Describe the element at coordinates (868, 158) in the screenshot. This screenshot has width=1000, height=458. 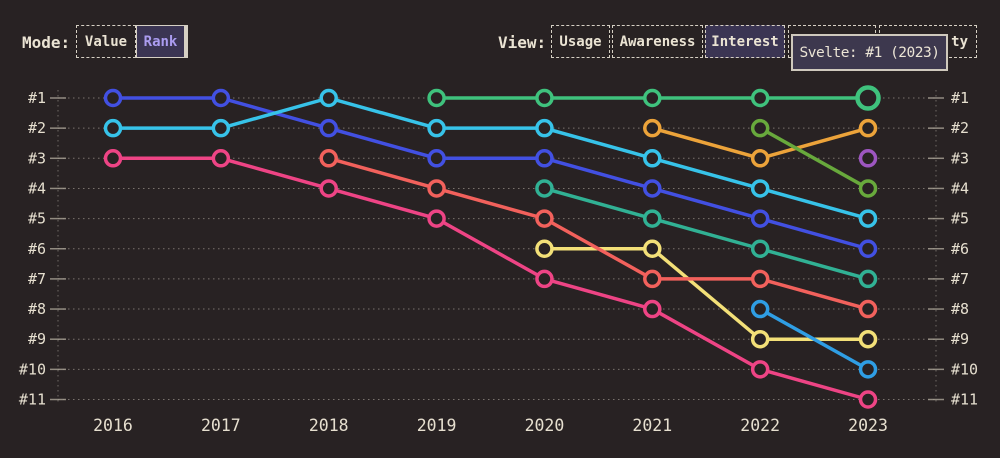
I see `purple-point-2023` at that location.